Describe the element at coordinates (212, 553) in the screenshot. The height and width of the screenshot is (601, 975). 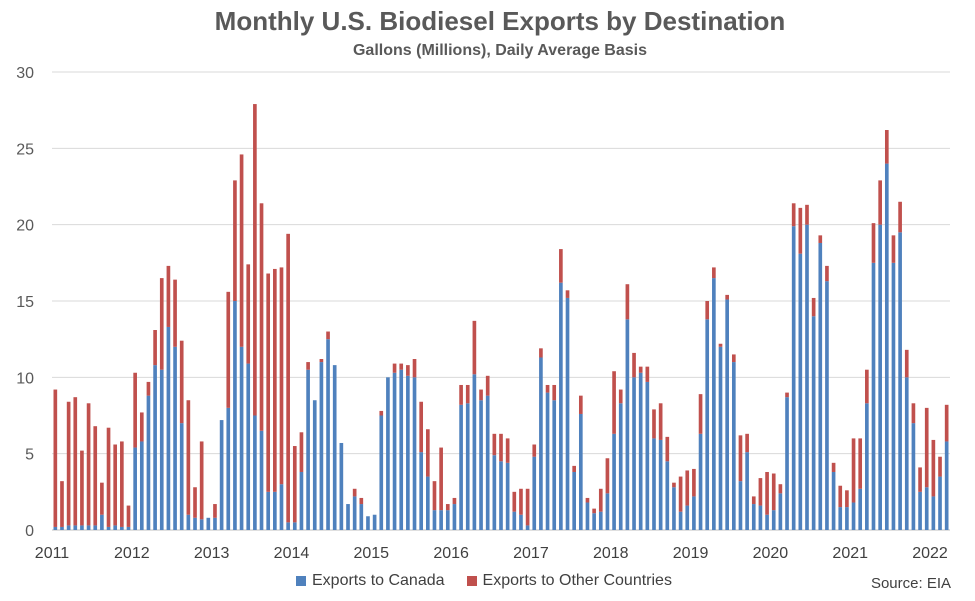
I see `x-tick-label: 2013` at that location.